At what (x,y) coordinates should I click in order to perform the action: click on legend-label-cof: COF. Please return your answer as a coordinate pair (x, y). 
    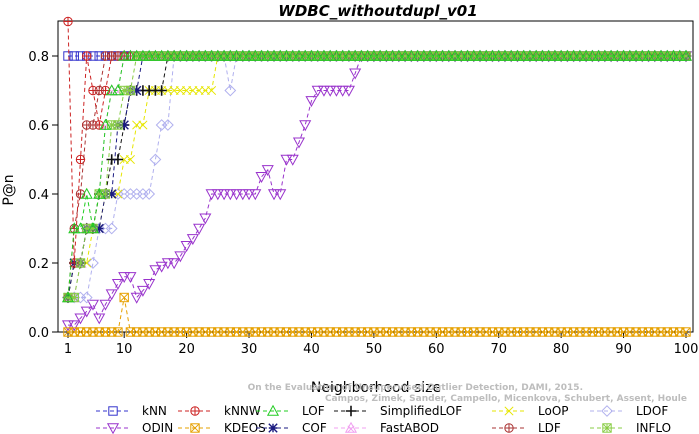
    Looking at the image, I should click on (314, 427).